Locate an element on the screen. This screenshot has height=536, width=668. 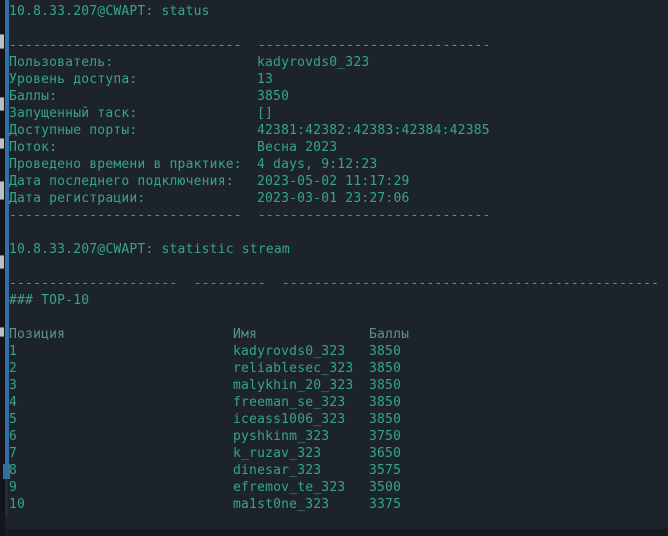
prompt-line-status: 10.8.33.207@CWAPT: status is located at coordinates (109, 11).